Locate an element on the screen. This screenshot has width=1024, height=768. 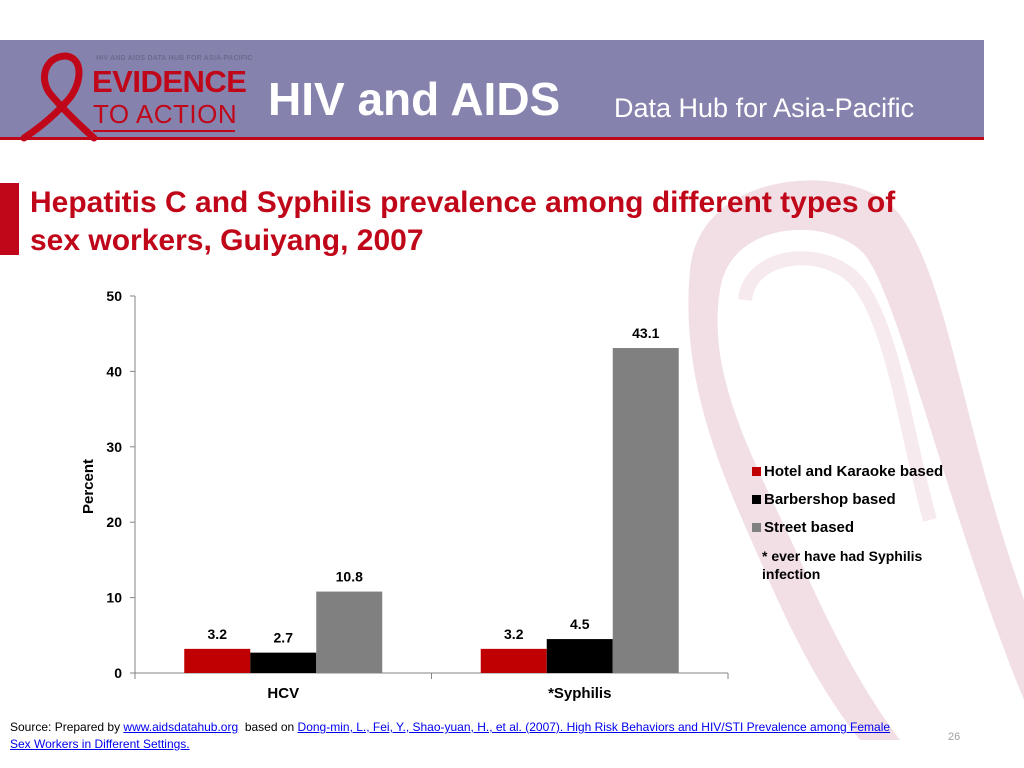
source-prefix: Source: Prepared by is located at coordinates (67, 727).